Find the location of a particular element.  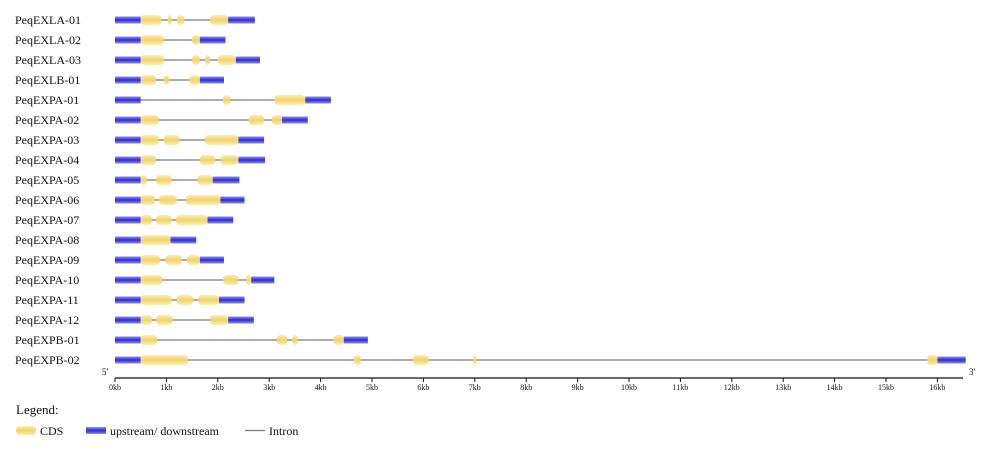

axis-tick-label: 5kb is located at coordinates (372, 387).